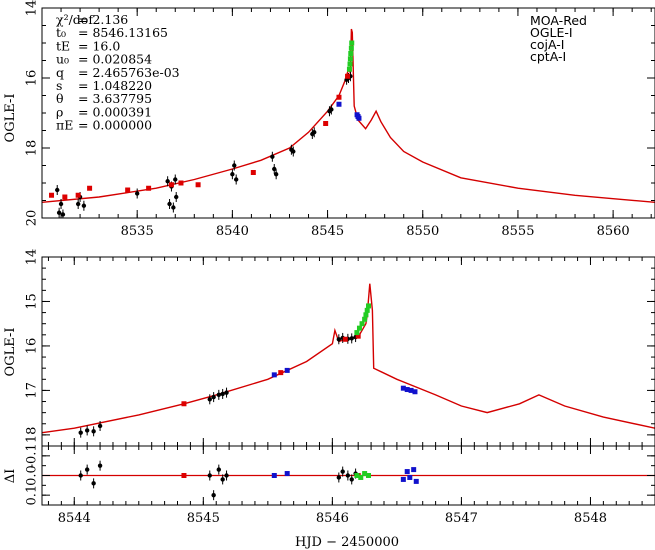 The width and height of the screenshot is (655, 550). Describe the element at coordinates (63, 45) in the screenshot. I see `param-name: tE` at that location.